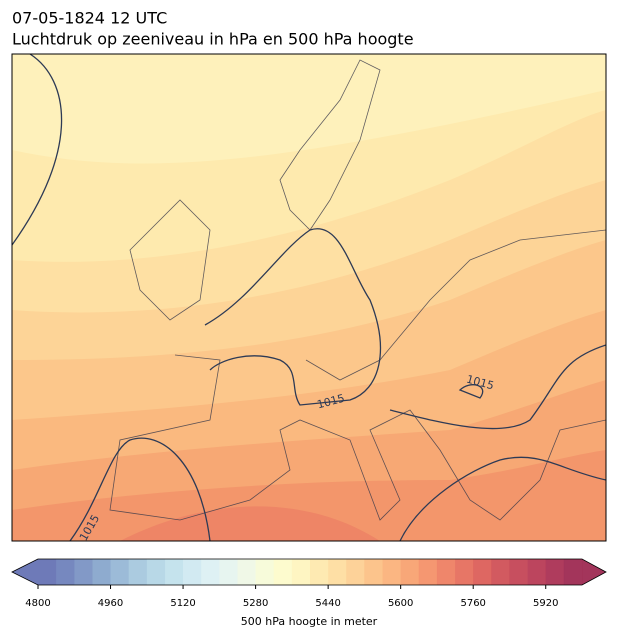 The height and width of the screenshot is (639, 618). I want to click on time-label: 07-05-1824 12 UTC, so click(89, 18).